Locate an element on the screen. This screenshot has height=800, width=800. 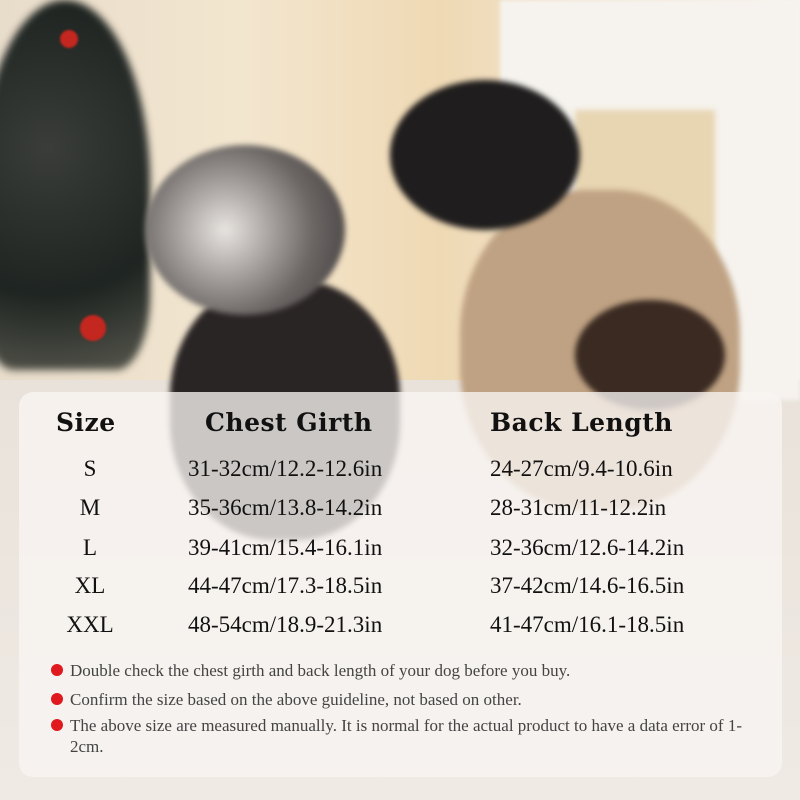
size-cell: XXL is located at coordinates (90, 624).